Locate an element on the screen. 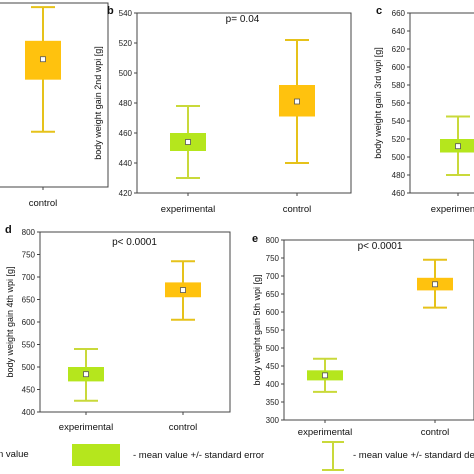  y-axis-title: body weight gain 2nd wpi [g] is located at coordinates (98, 103).